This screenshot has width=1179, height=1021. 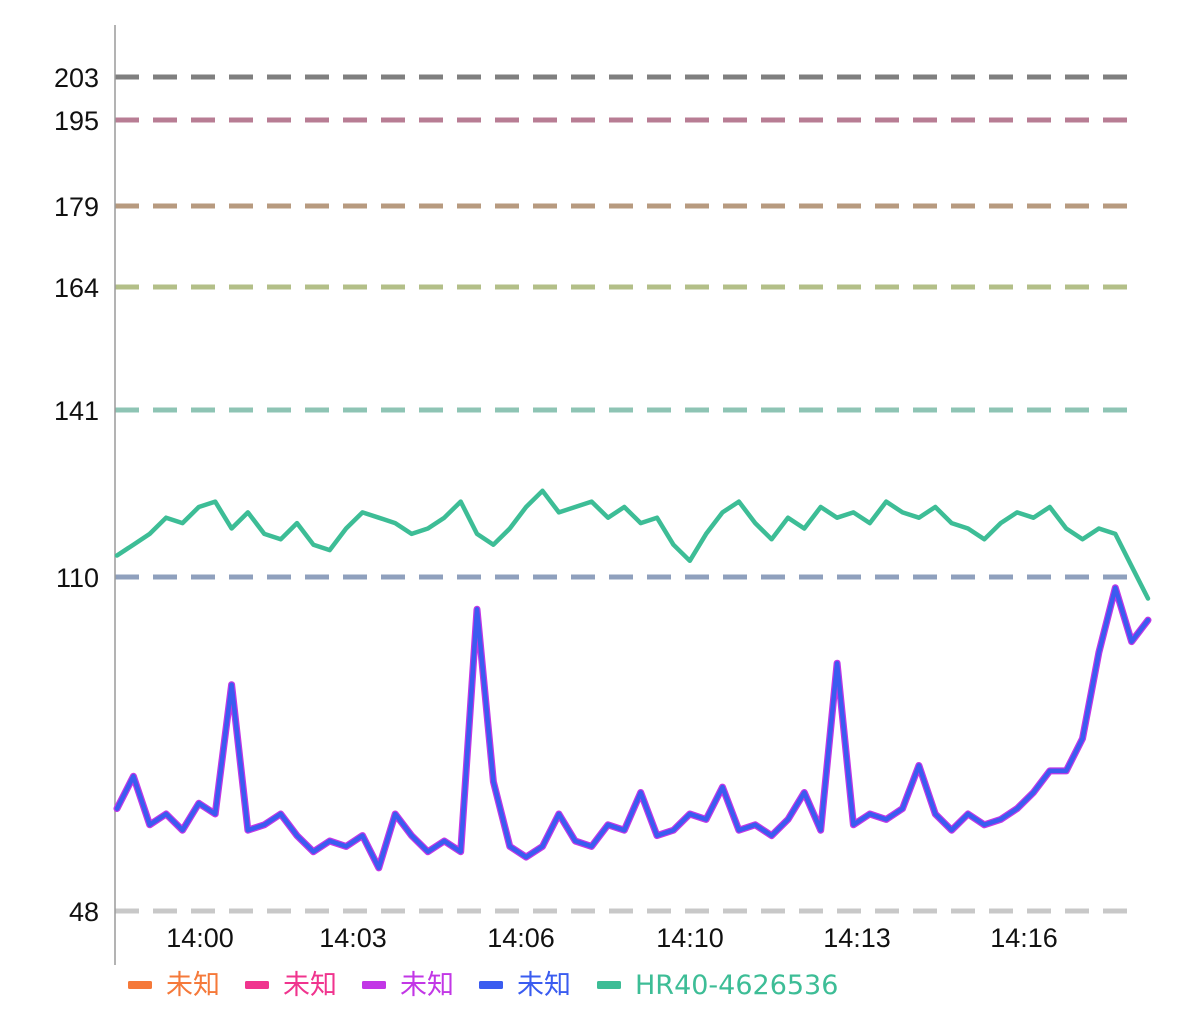 What do you see at coordinates (76, 411) in the screenshot?
I see `y-tick-label-141: 141` at bounding box center [76, 411].